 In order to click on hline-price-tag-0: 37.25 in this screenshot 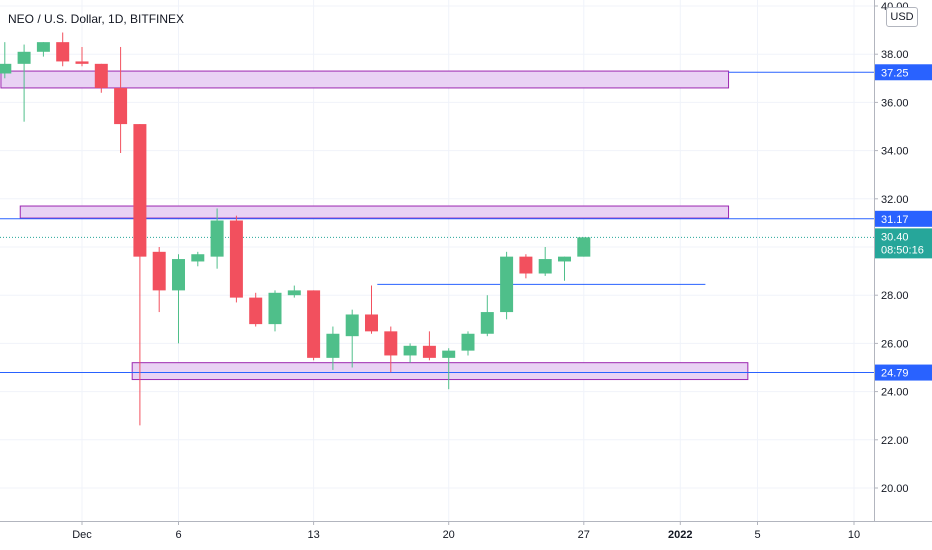, I will do `click(903, 72)`.